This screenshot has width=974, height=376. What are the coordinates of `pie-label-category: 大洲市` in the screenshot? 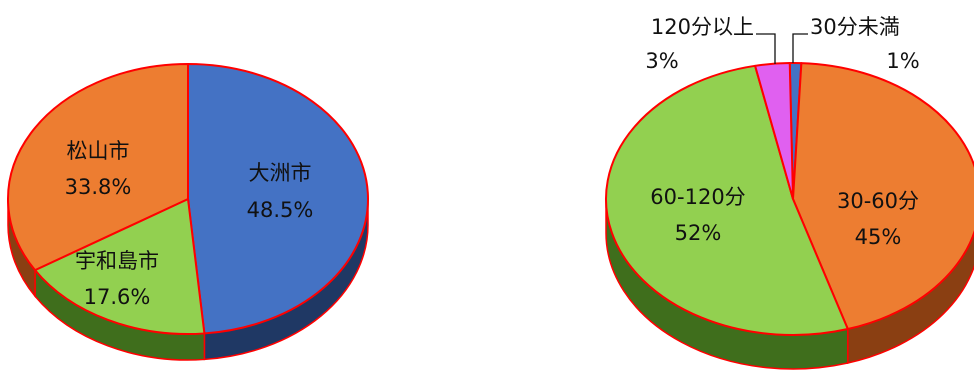 It's located at (280, 173).